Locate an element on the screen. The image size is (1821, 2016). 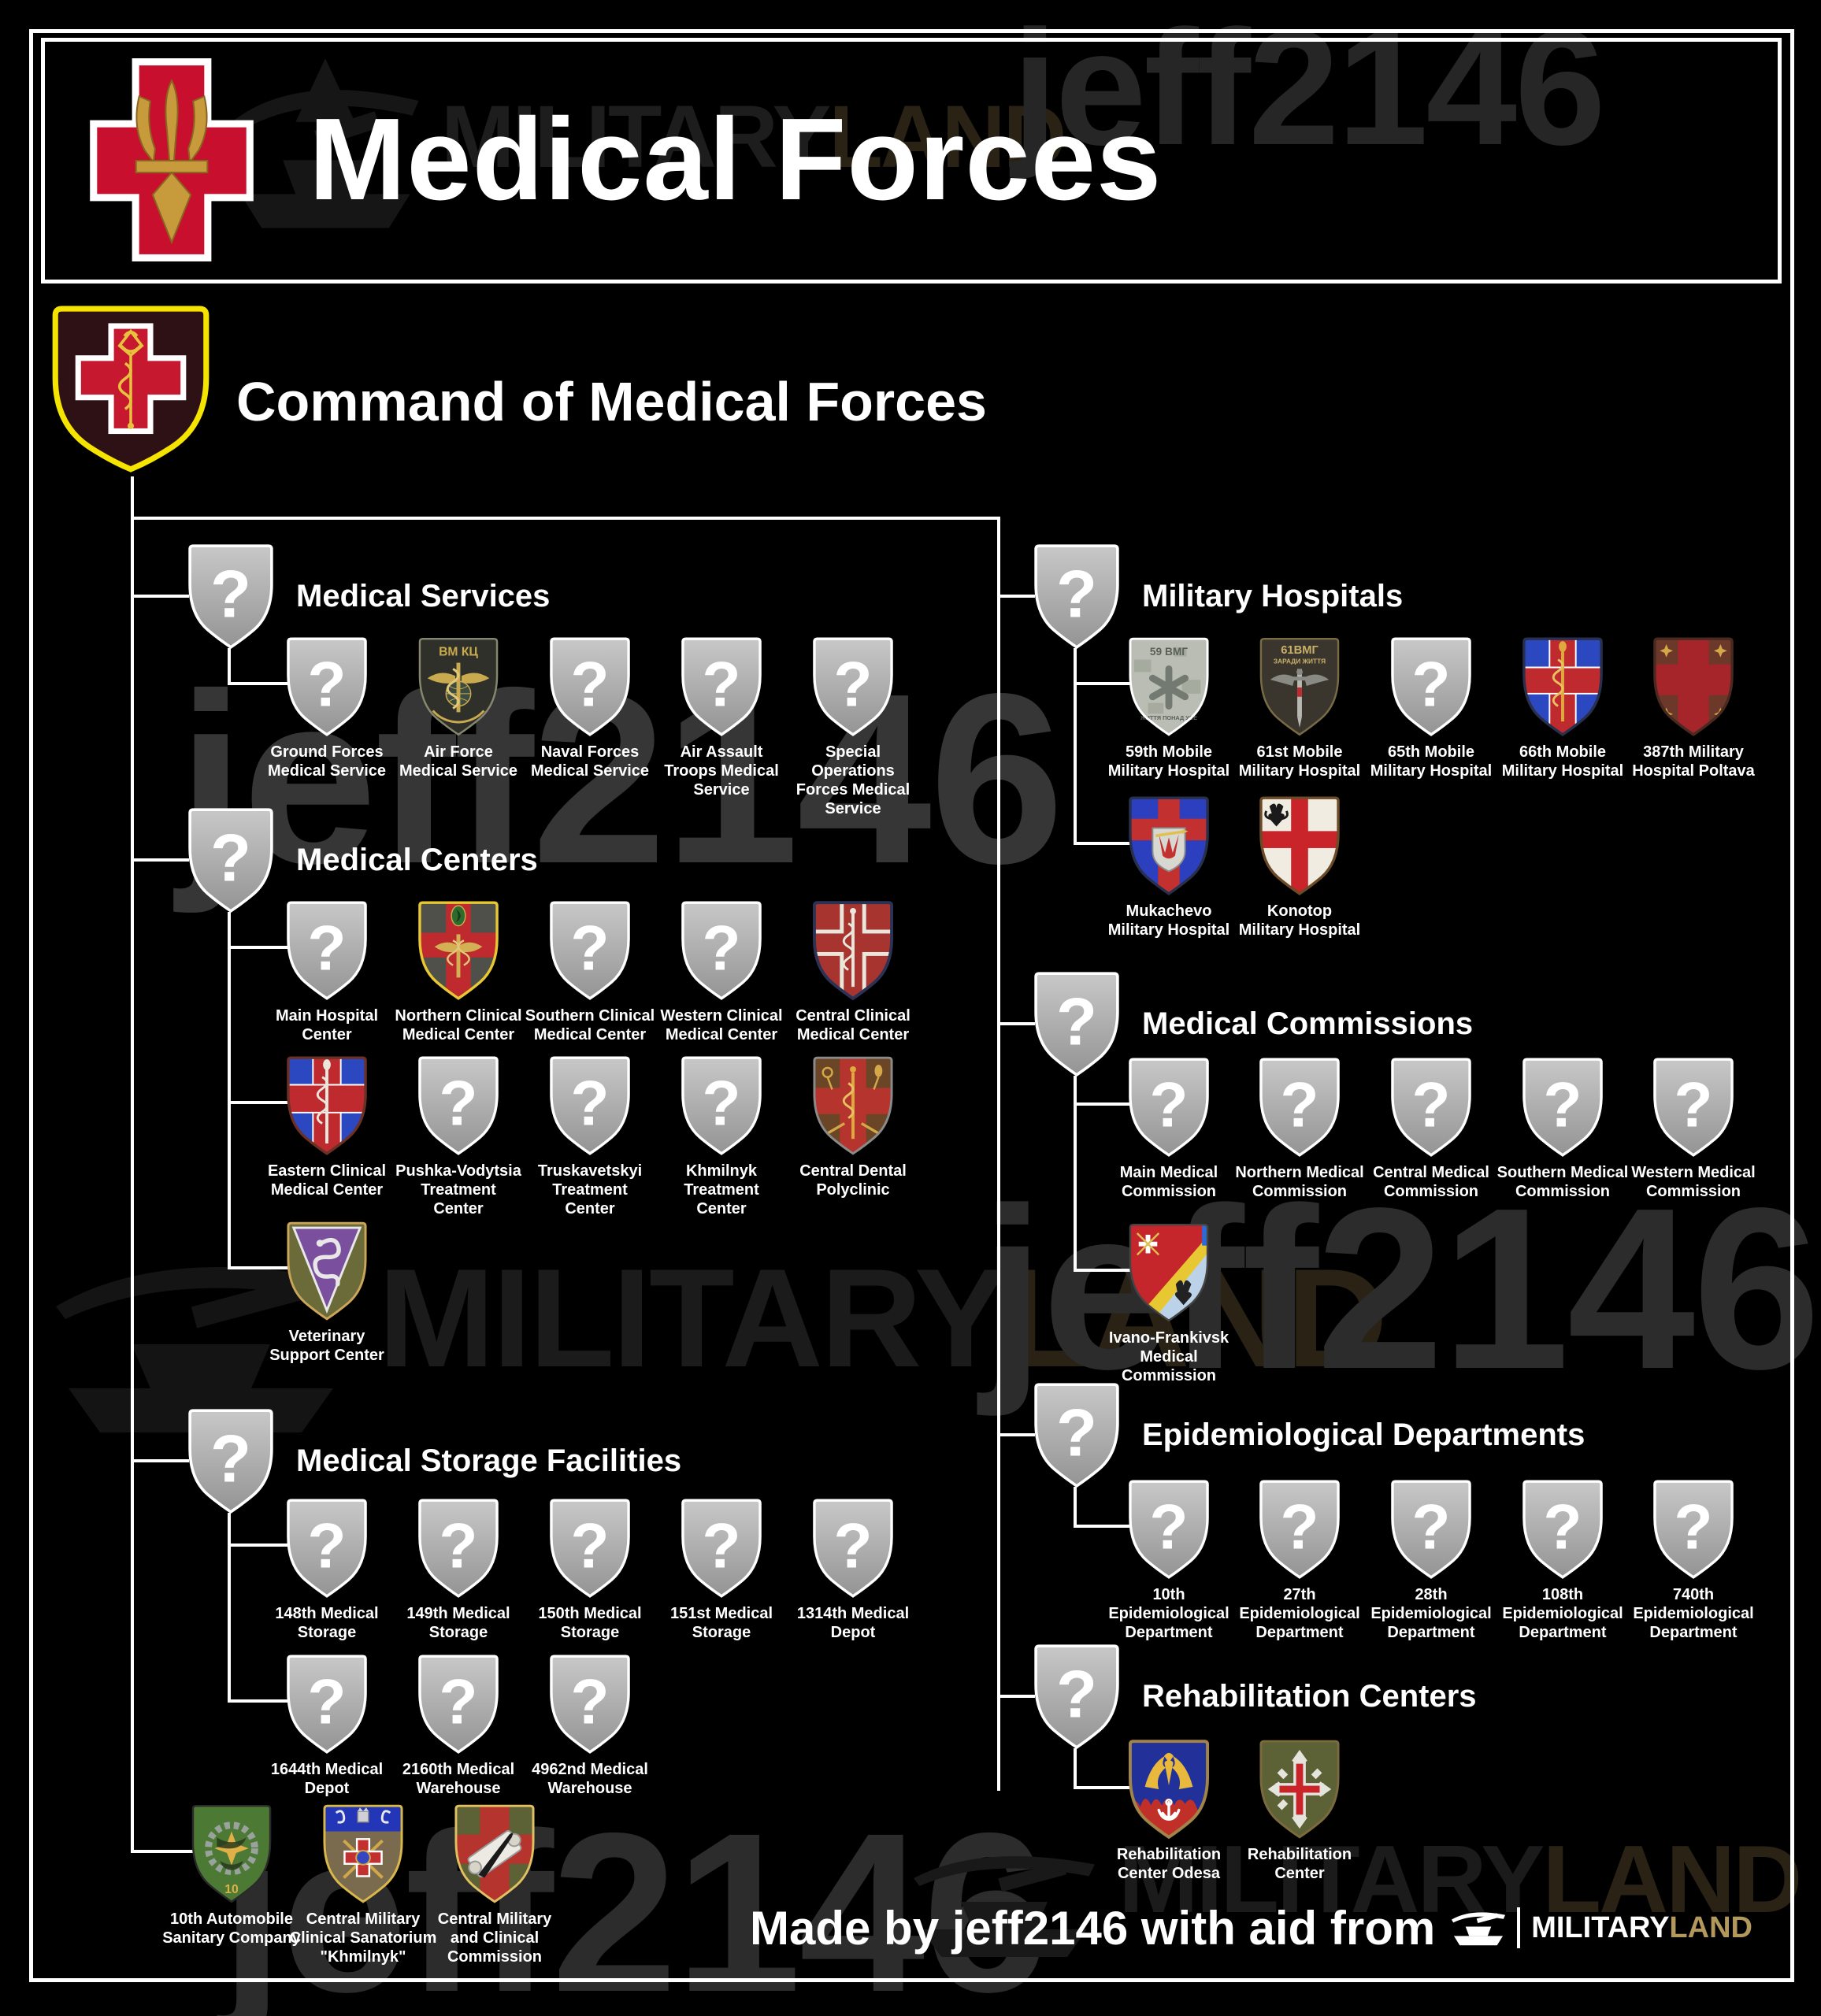
150th-medical-storage-unit: 150th Medical Storage is located at coordinates (590, 1570).